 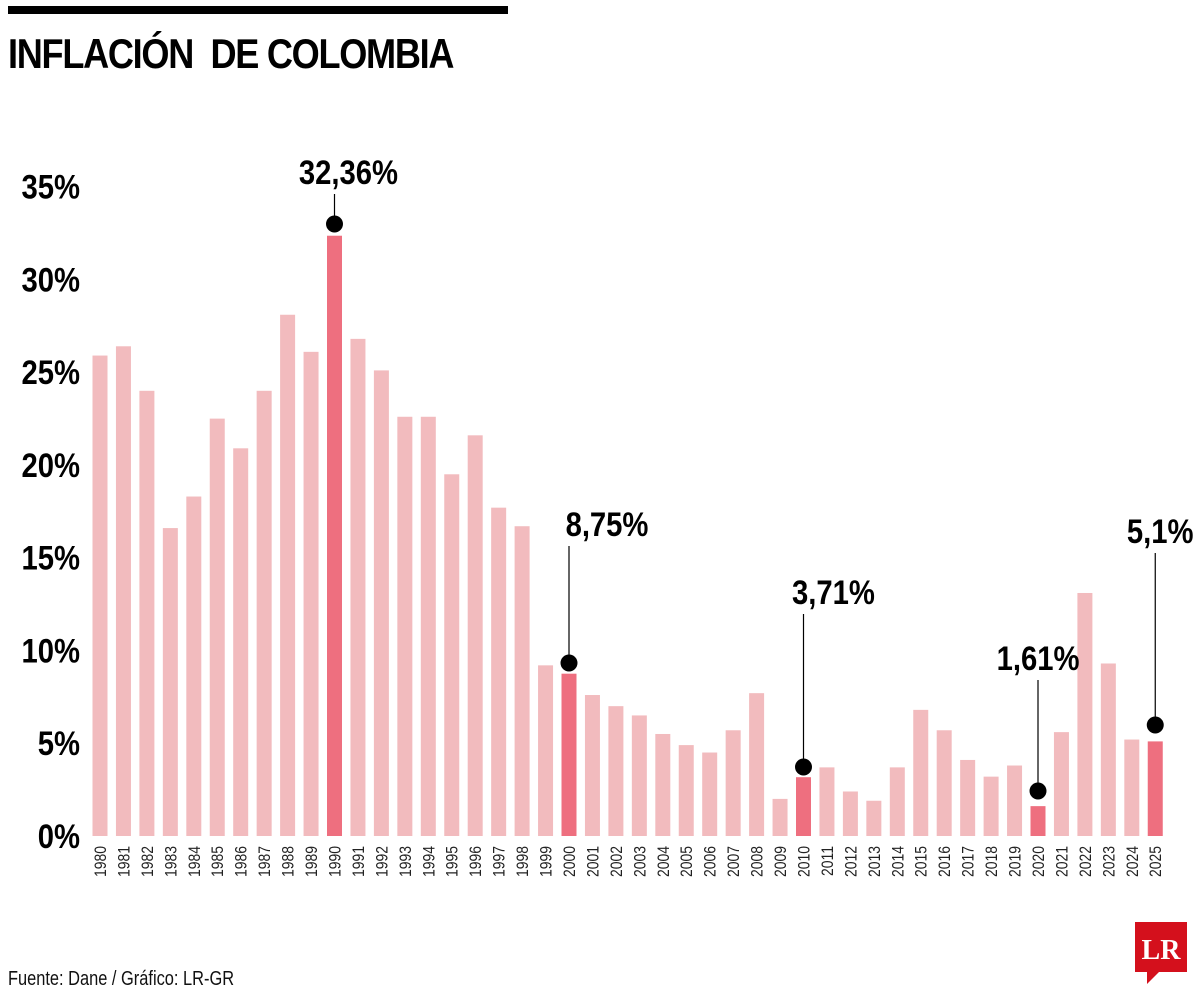 I want to click on marker-dot-1990, so click(x=334, y=224).